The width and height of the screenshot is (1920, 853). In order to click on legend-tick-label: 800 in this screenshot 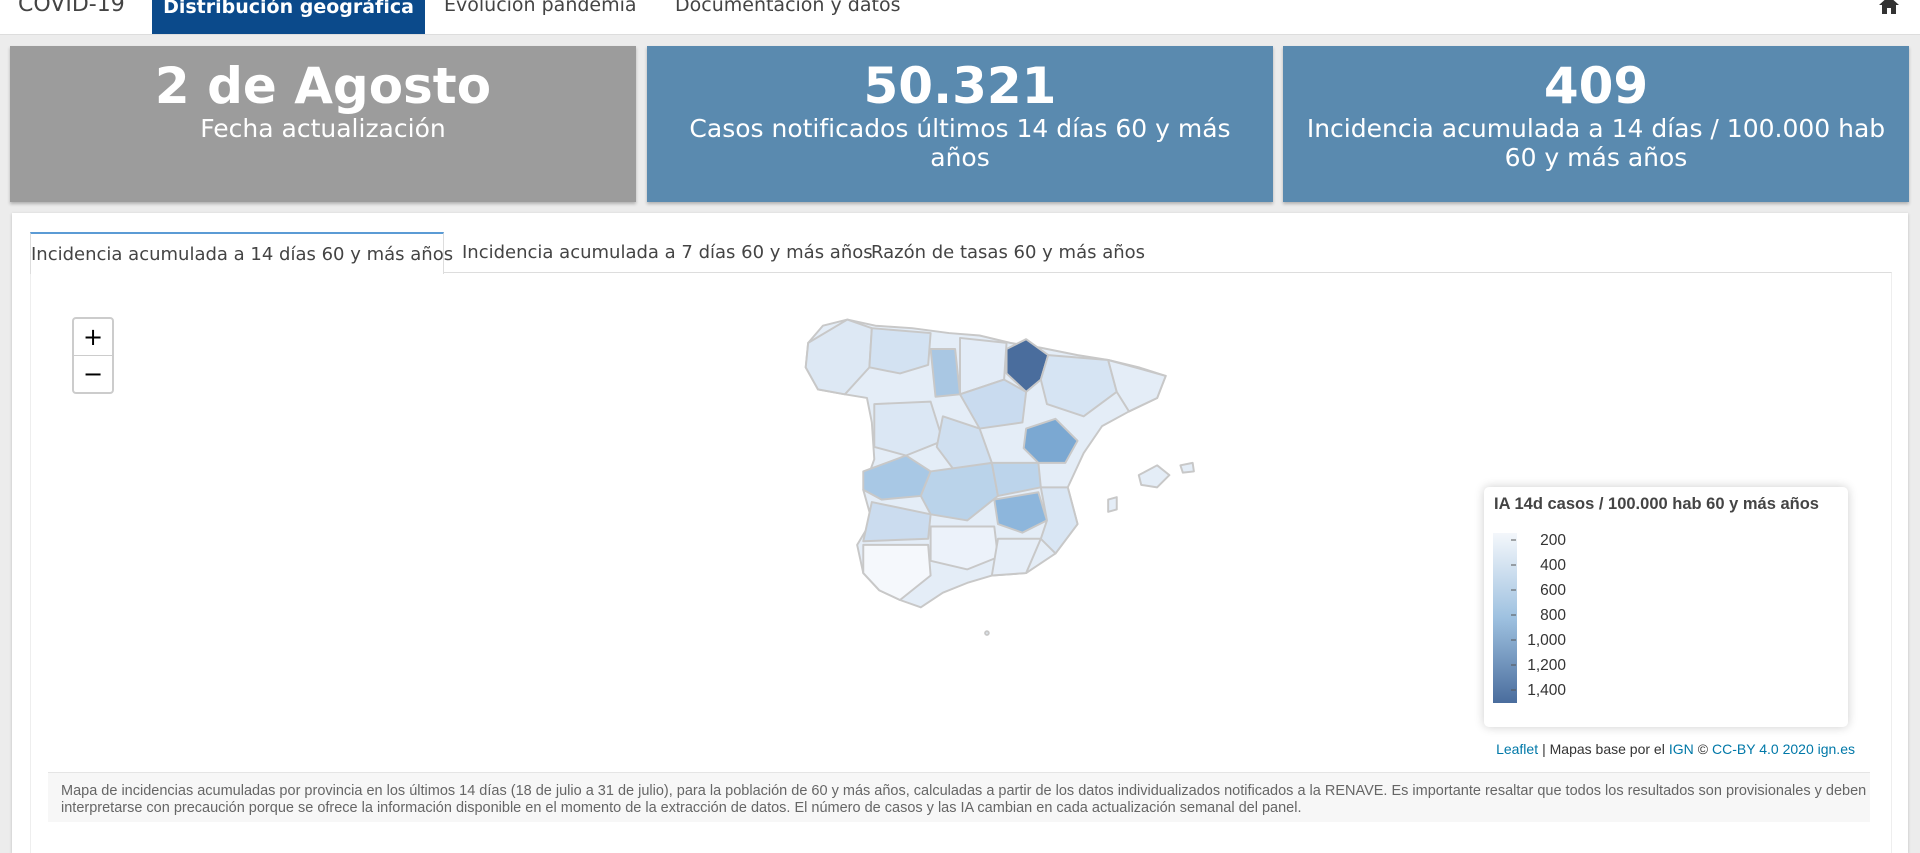, I will do `click(1553, 615)`.